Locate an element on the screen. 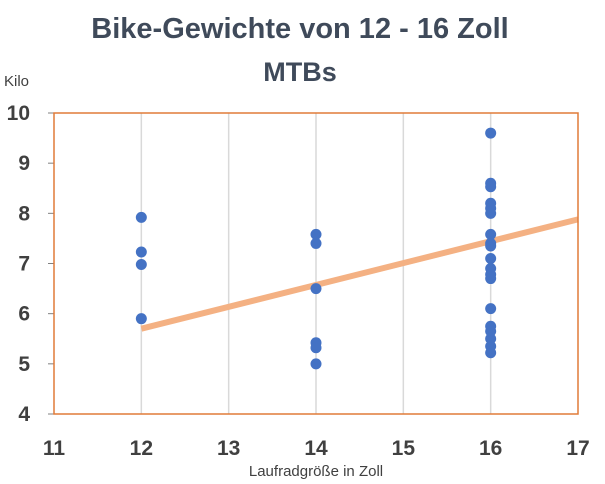 The height and width of the screenshot is (484, 605). x-tick-label: 13 is located at coordinates (228, 448).